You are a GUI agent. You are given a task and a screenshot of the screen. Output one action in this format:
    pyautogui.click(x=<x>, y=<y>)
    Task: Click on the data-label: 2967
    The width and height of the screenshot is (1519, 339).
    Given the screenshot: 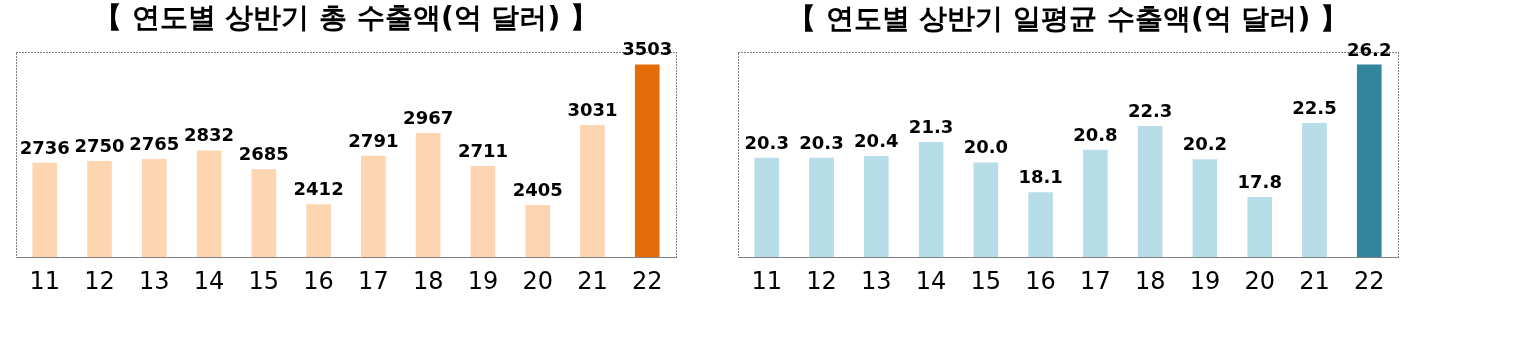 What is the action you would take?
    pyautogui.click(x=428, y=118)
    